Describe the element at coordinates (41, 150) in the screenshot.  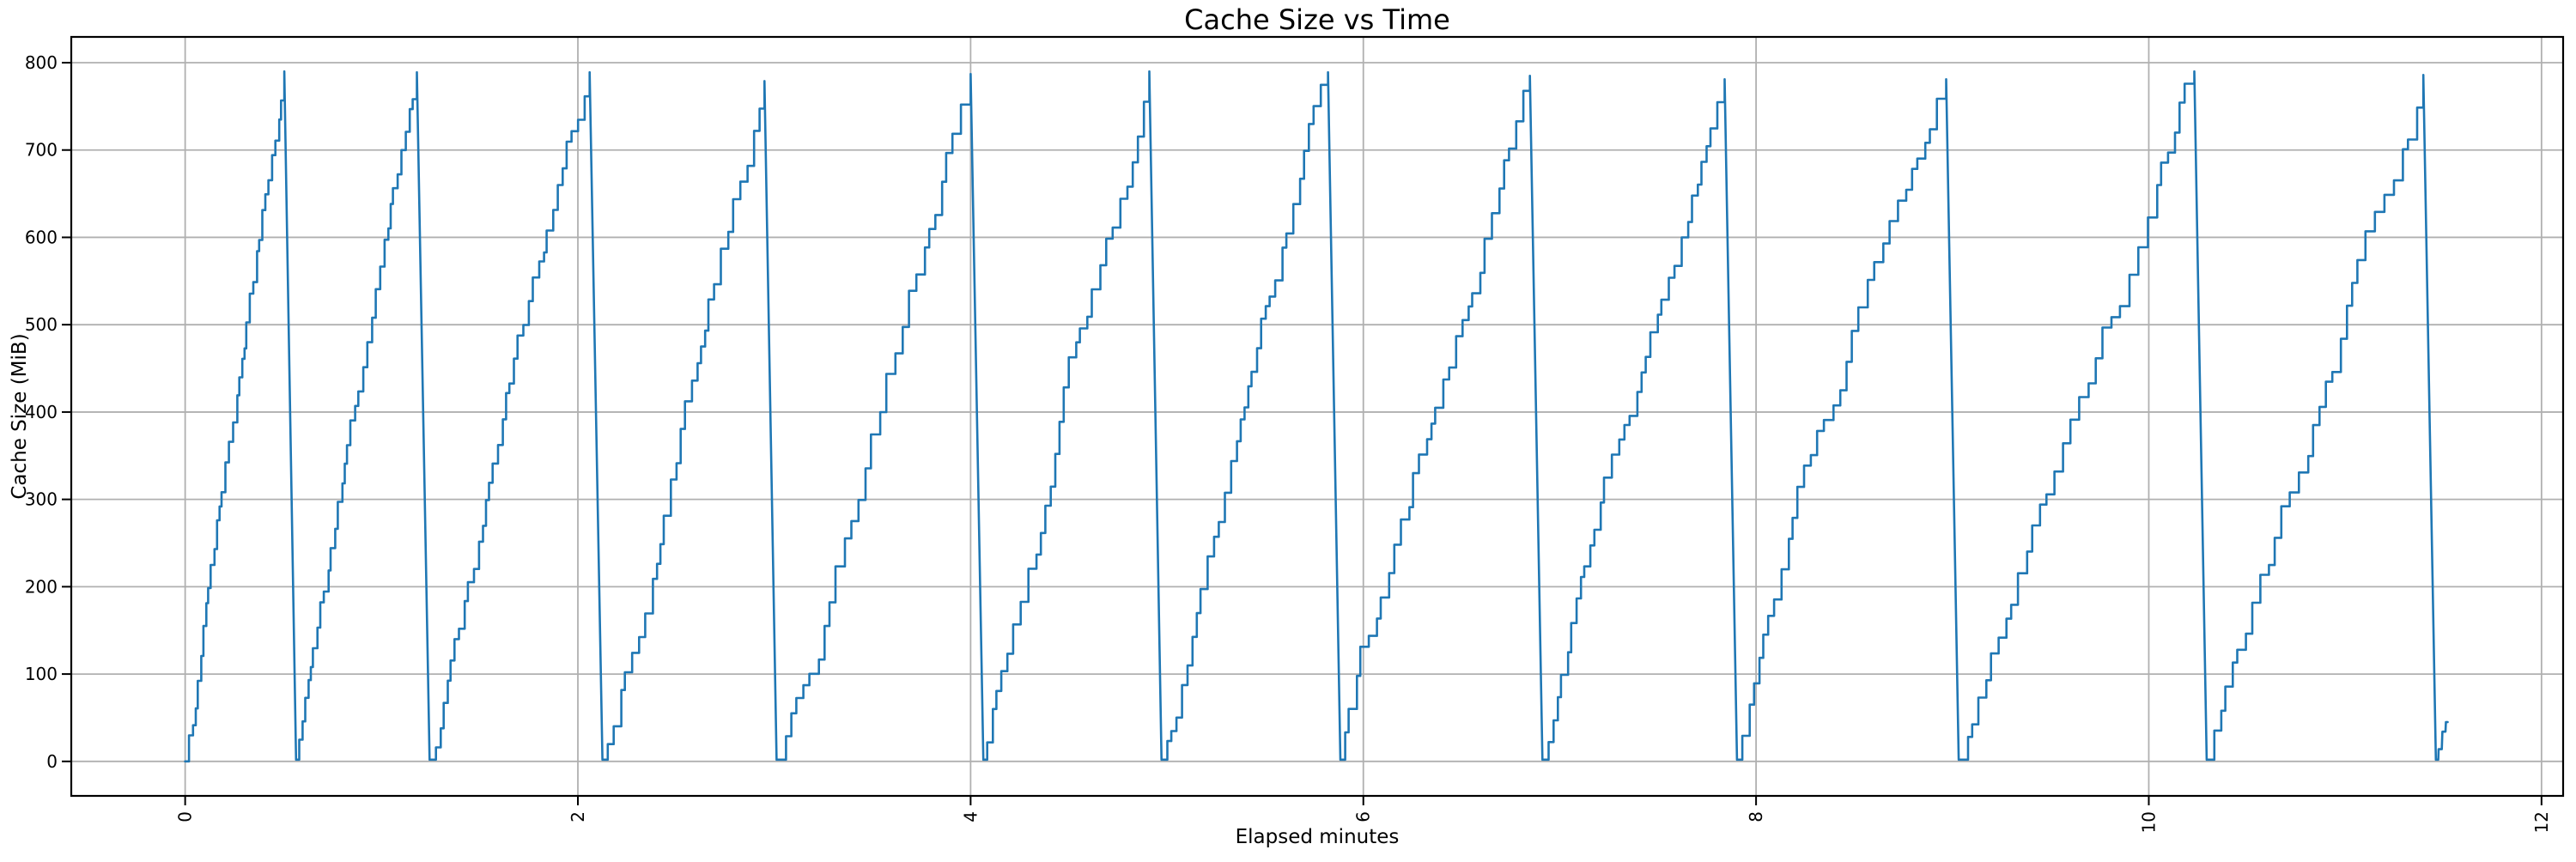
I see `y-tick-label: 700` at that location.